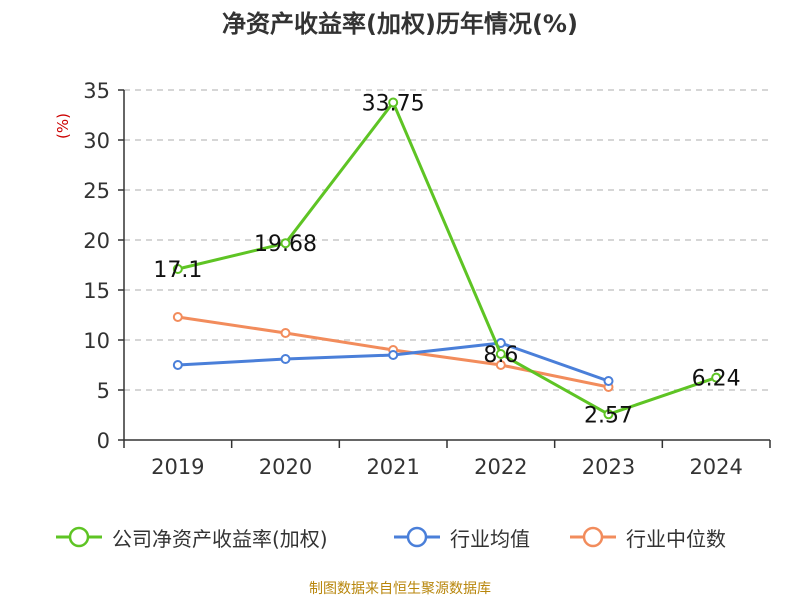 Image resolution: width=800 pixels, height=600 pixels. Describe the element at coordinates (96, 291) in the screenshot. I see `y-tick-label: 15` at that location.